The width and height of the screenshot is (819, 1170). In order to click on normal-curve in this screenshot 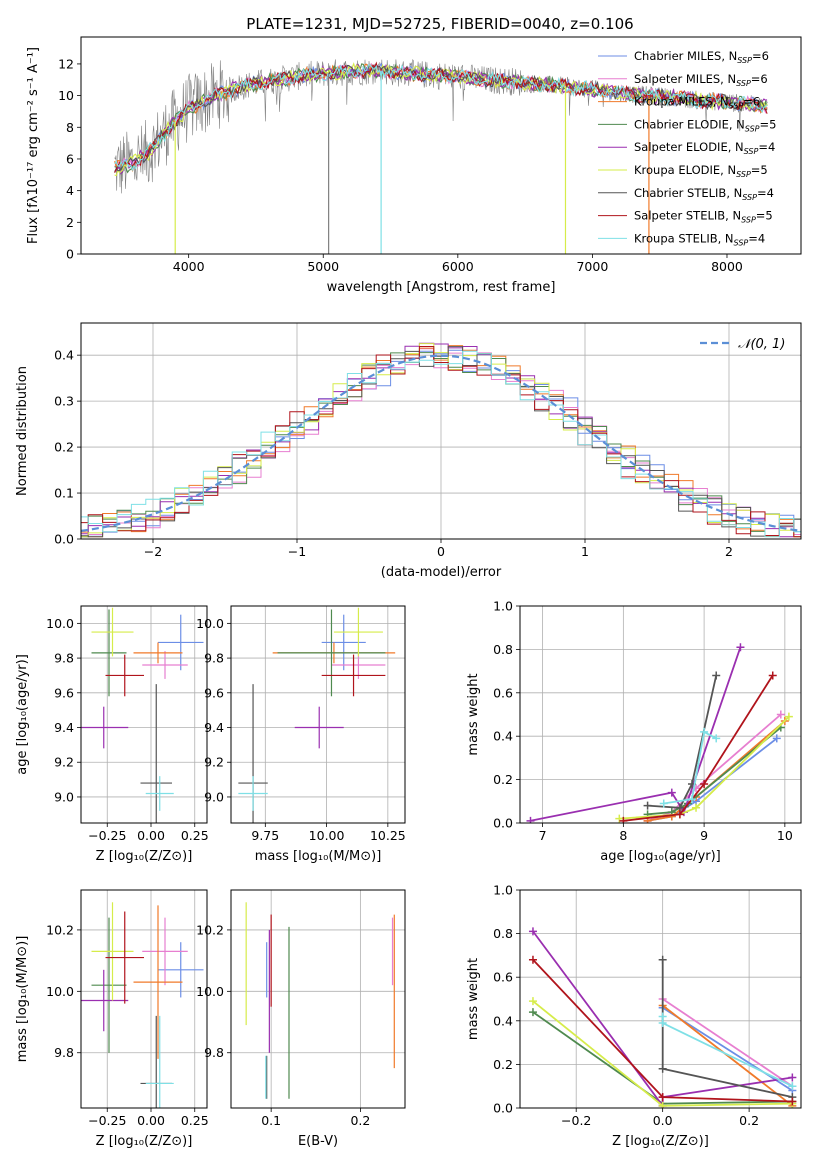, I will do `click(441, 443)`.